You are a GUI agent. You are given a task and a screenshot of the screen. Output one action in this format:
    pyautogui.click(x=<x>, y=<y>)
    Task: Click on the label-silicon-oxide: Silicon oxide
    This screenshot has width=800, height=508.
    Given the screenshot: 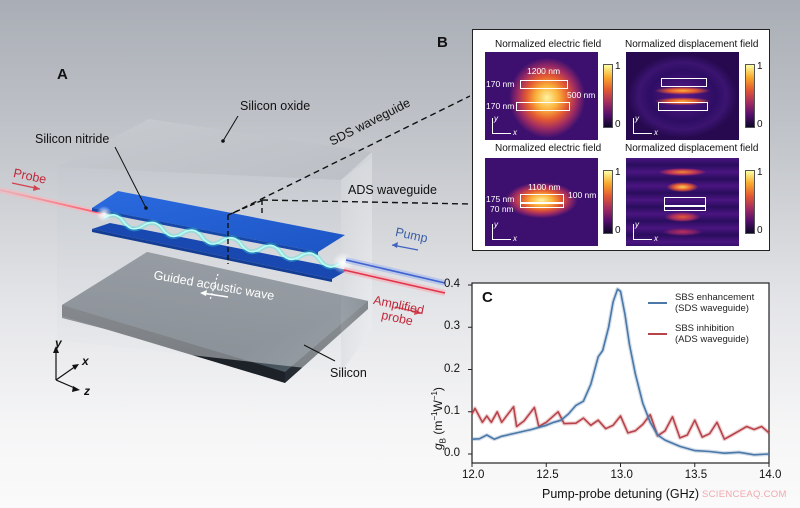 What is the action you would take?
    pyautogui.click(x=275, y=106)
    